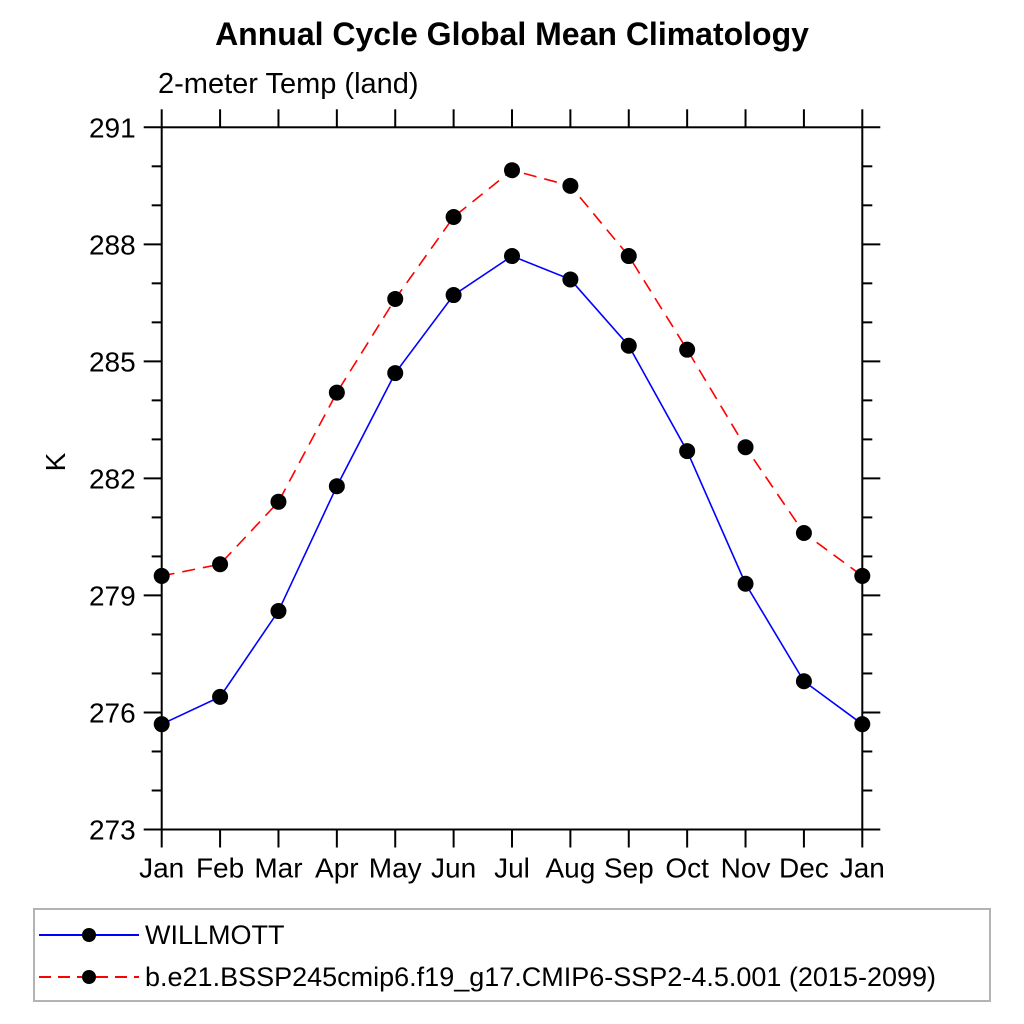  I want to click on x-tick-label: Dec, so click(804, 868).